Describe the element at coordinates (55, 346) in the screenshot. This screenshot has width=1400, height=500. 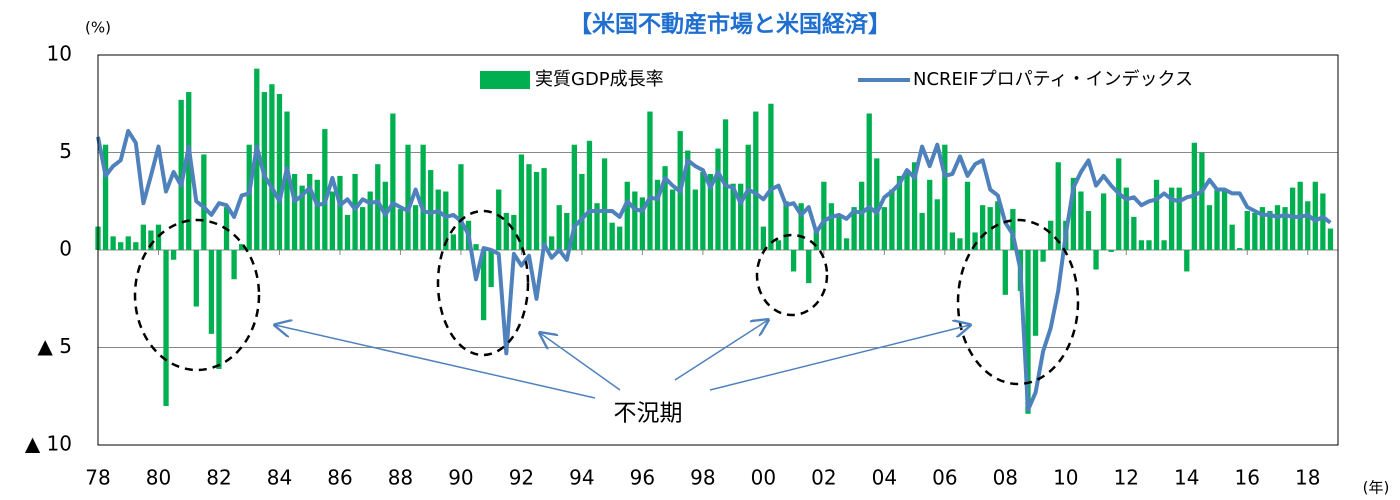
I see `y-tick-label: ▲ 5` at that location.